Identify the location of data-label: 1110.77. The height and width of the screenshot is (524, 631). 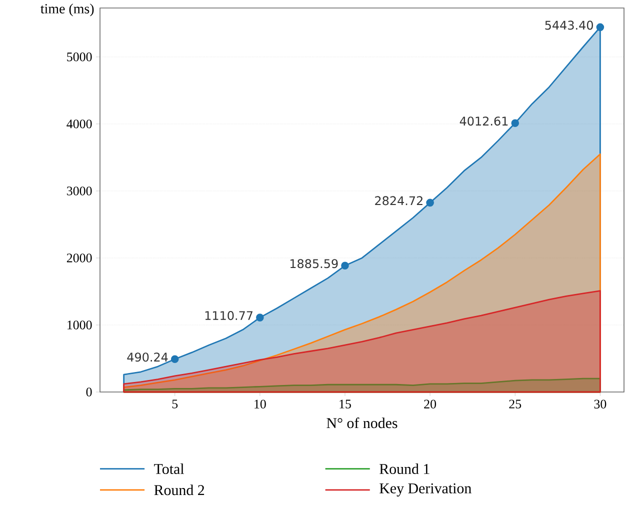
(228, 315).